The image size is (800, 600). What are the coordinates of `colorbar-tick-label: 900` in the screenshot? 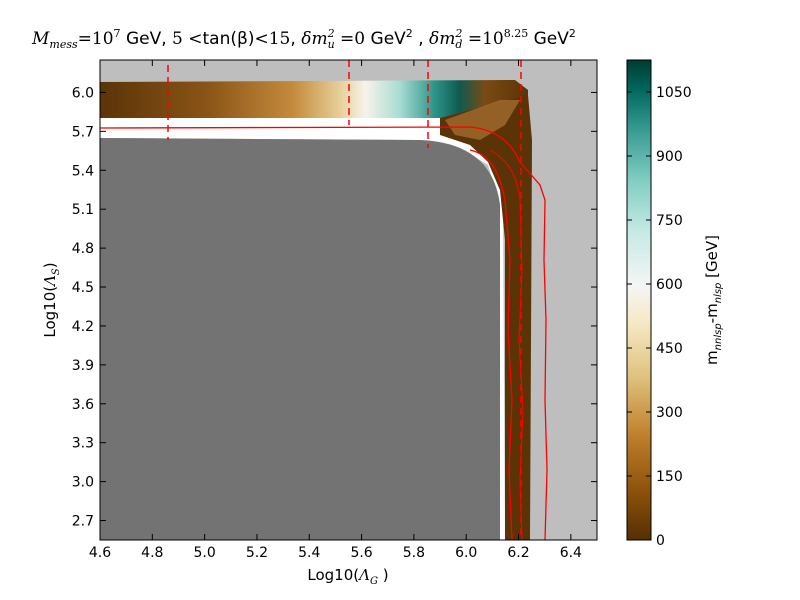 It's located at (669, 157).